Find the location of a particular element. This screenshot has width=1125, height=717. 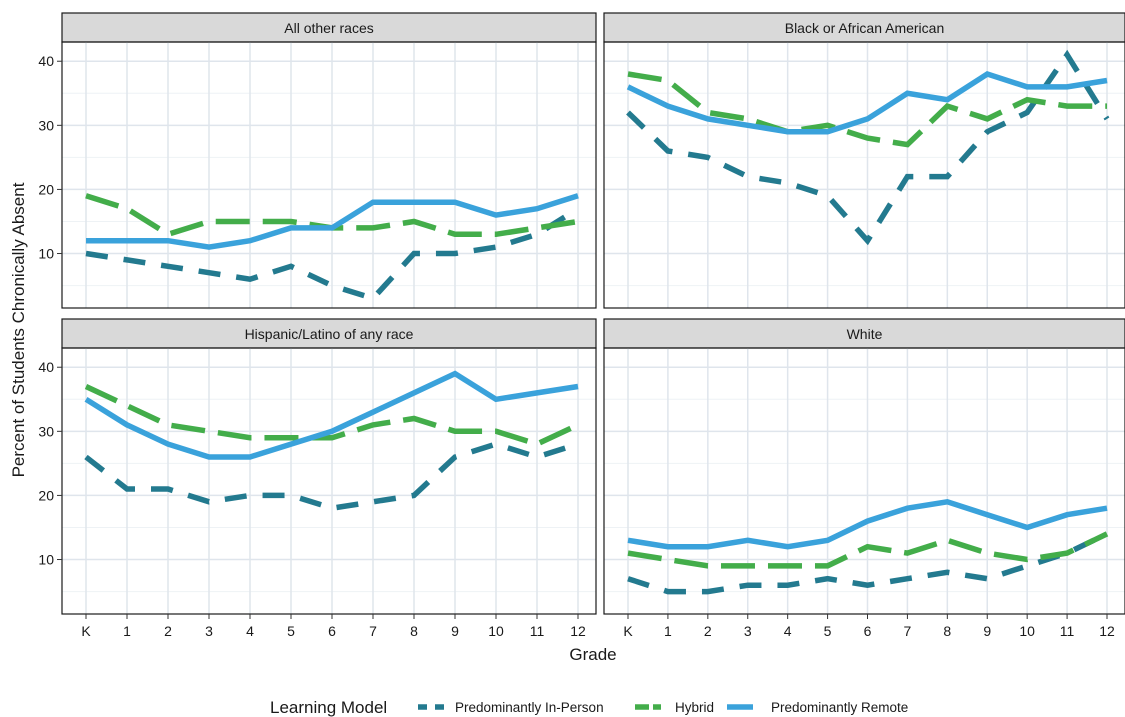

y-axis-title: Percent of Students Chronically Absent is located at coordinates (18, 329).